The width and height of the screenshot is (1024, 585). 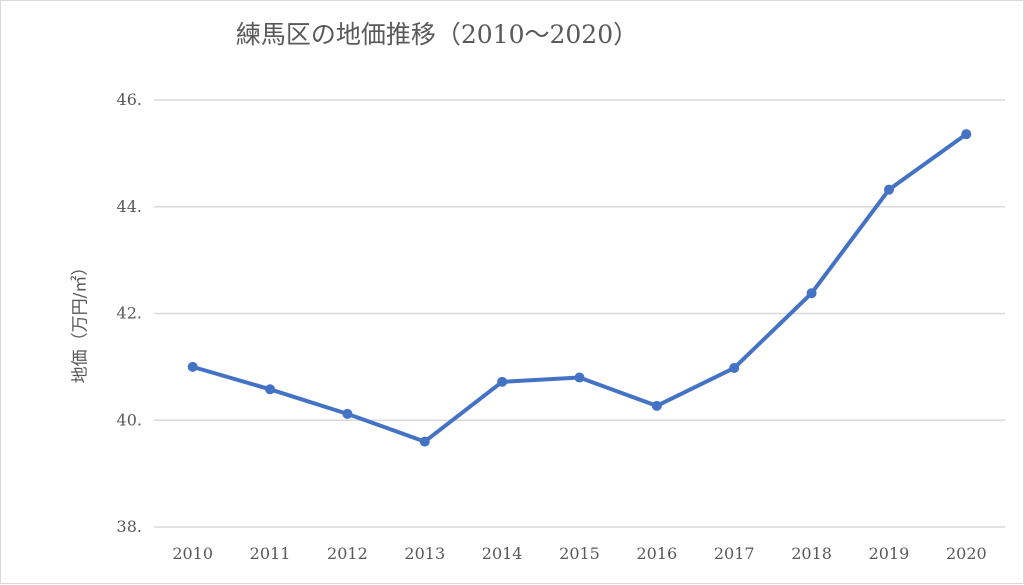 I want to click on x-tick-label: 2010, so click(x=192, y=553).